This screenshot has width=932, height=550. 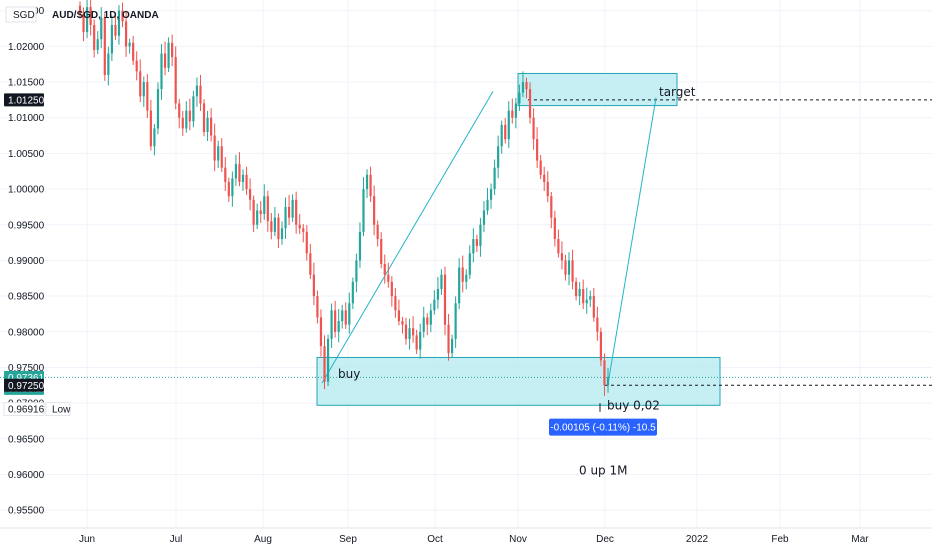 I want to click on time-tick-label: Nov, so click(x=518, y=539).